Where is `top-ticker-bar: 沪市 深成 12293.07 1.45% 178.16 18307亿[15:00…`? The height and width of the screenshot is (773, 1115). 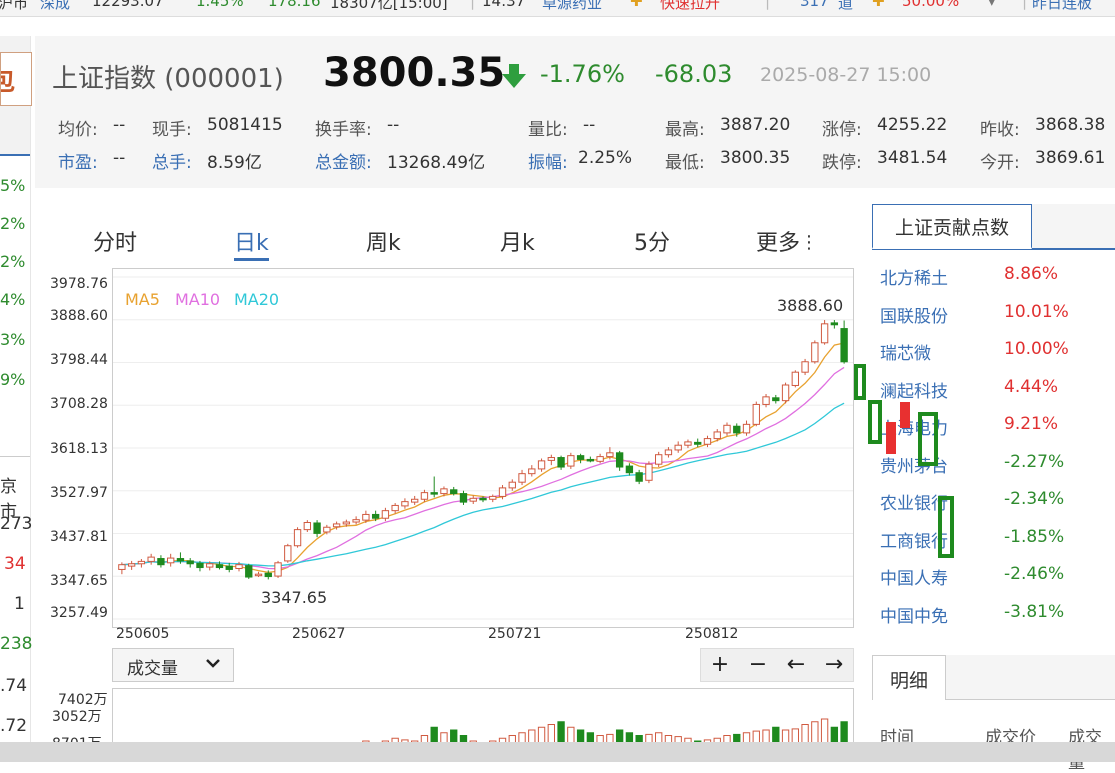
top-ticker-bar: 沪市 深成 12293.07 1.45% 178.16 18307亿[15:00… is located at coordinates (557, 8).